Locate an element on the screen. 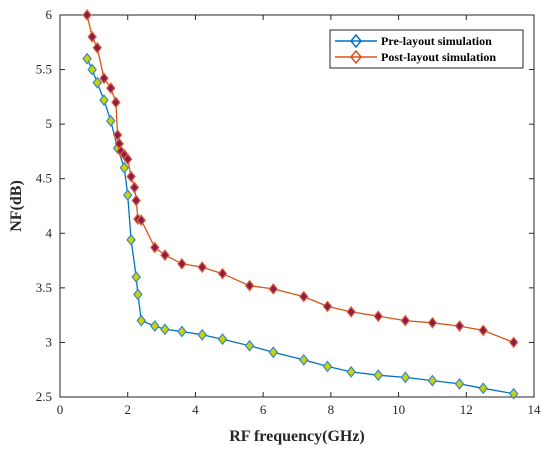 This screenshot has height=449, width=550. x-tick-label: 8 is located at coordinates (331, 409).